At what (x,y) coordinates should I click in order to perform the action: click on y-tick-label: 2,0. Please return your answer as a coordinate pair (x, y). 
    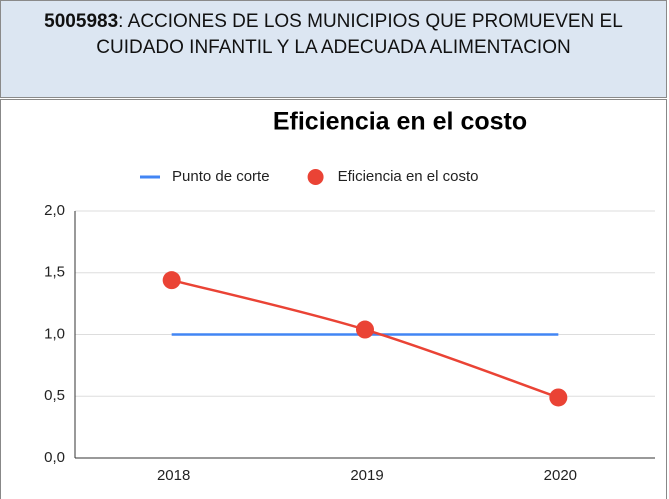
    Looking at the image, I should click on (54, 210).